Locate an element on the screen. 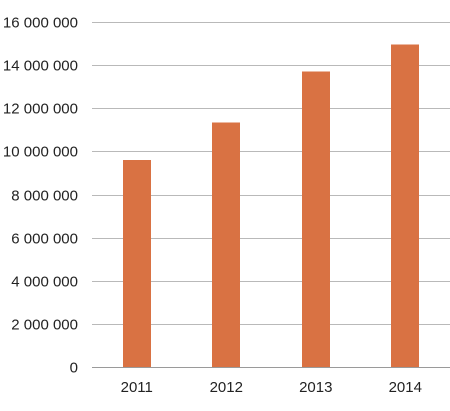  x-tick-label-2012: 2012 is located at coordinates (226, 387).